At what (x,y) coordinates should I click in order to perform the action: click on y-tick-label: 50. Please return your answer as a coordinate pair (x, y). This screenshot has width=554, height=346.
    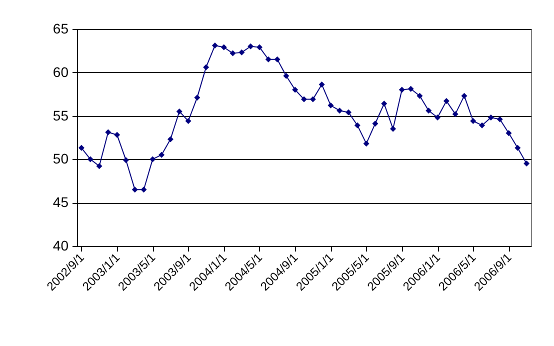
    Looking at the image, I should click on (60, 158).